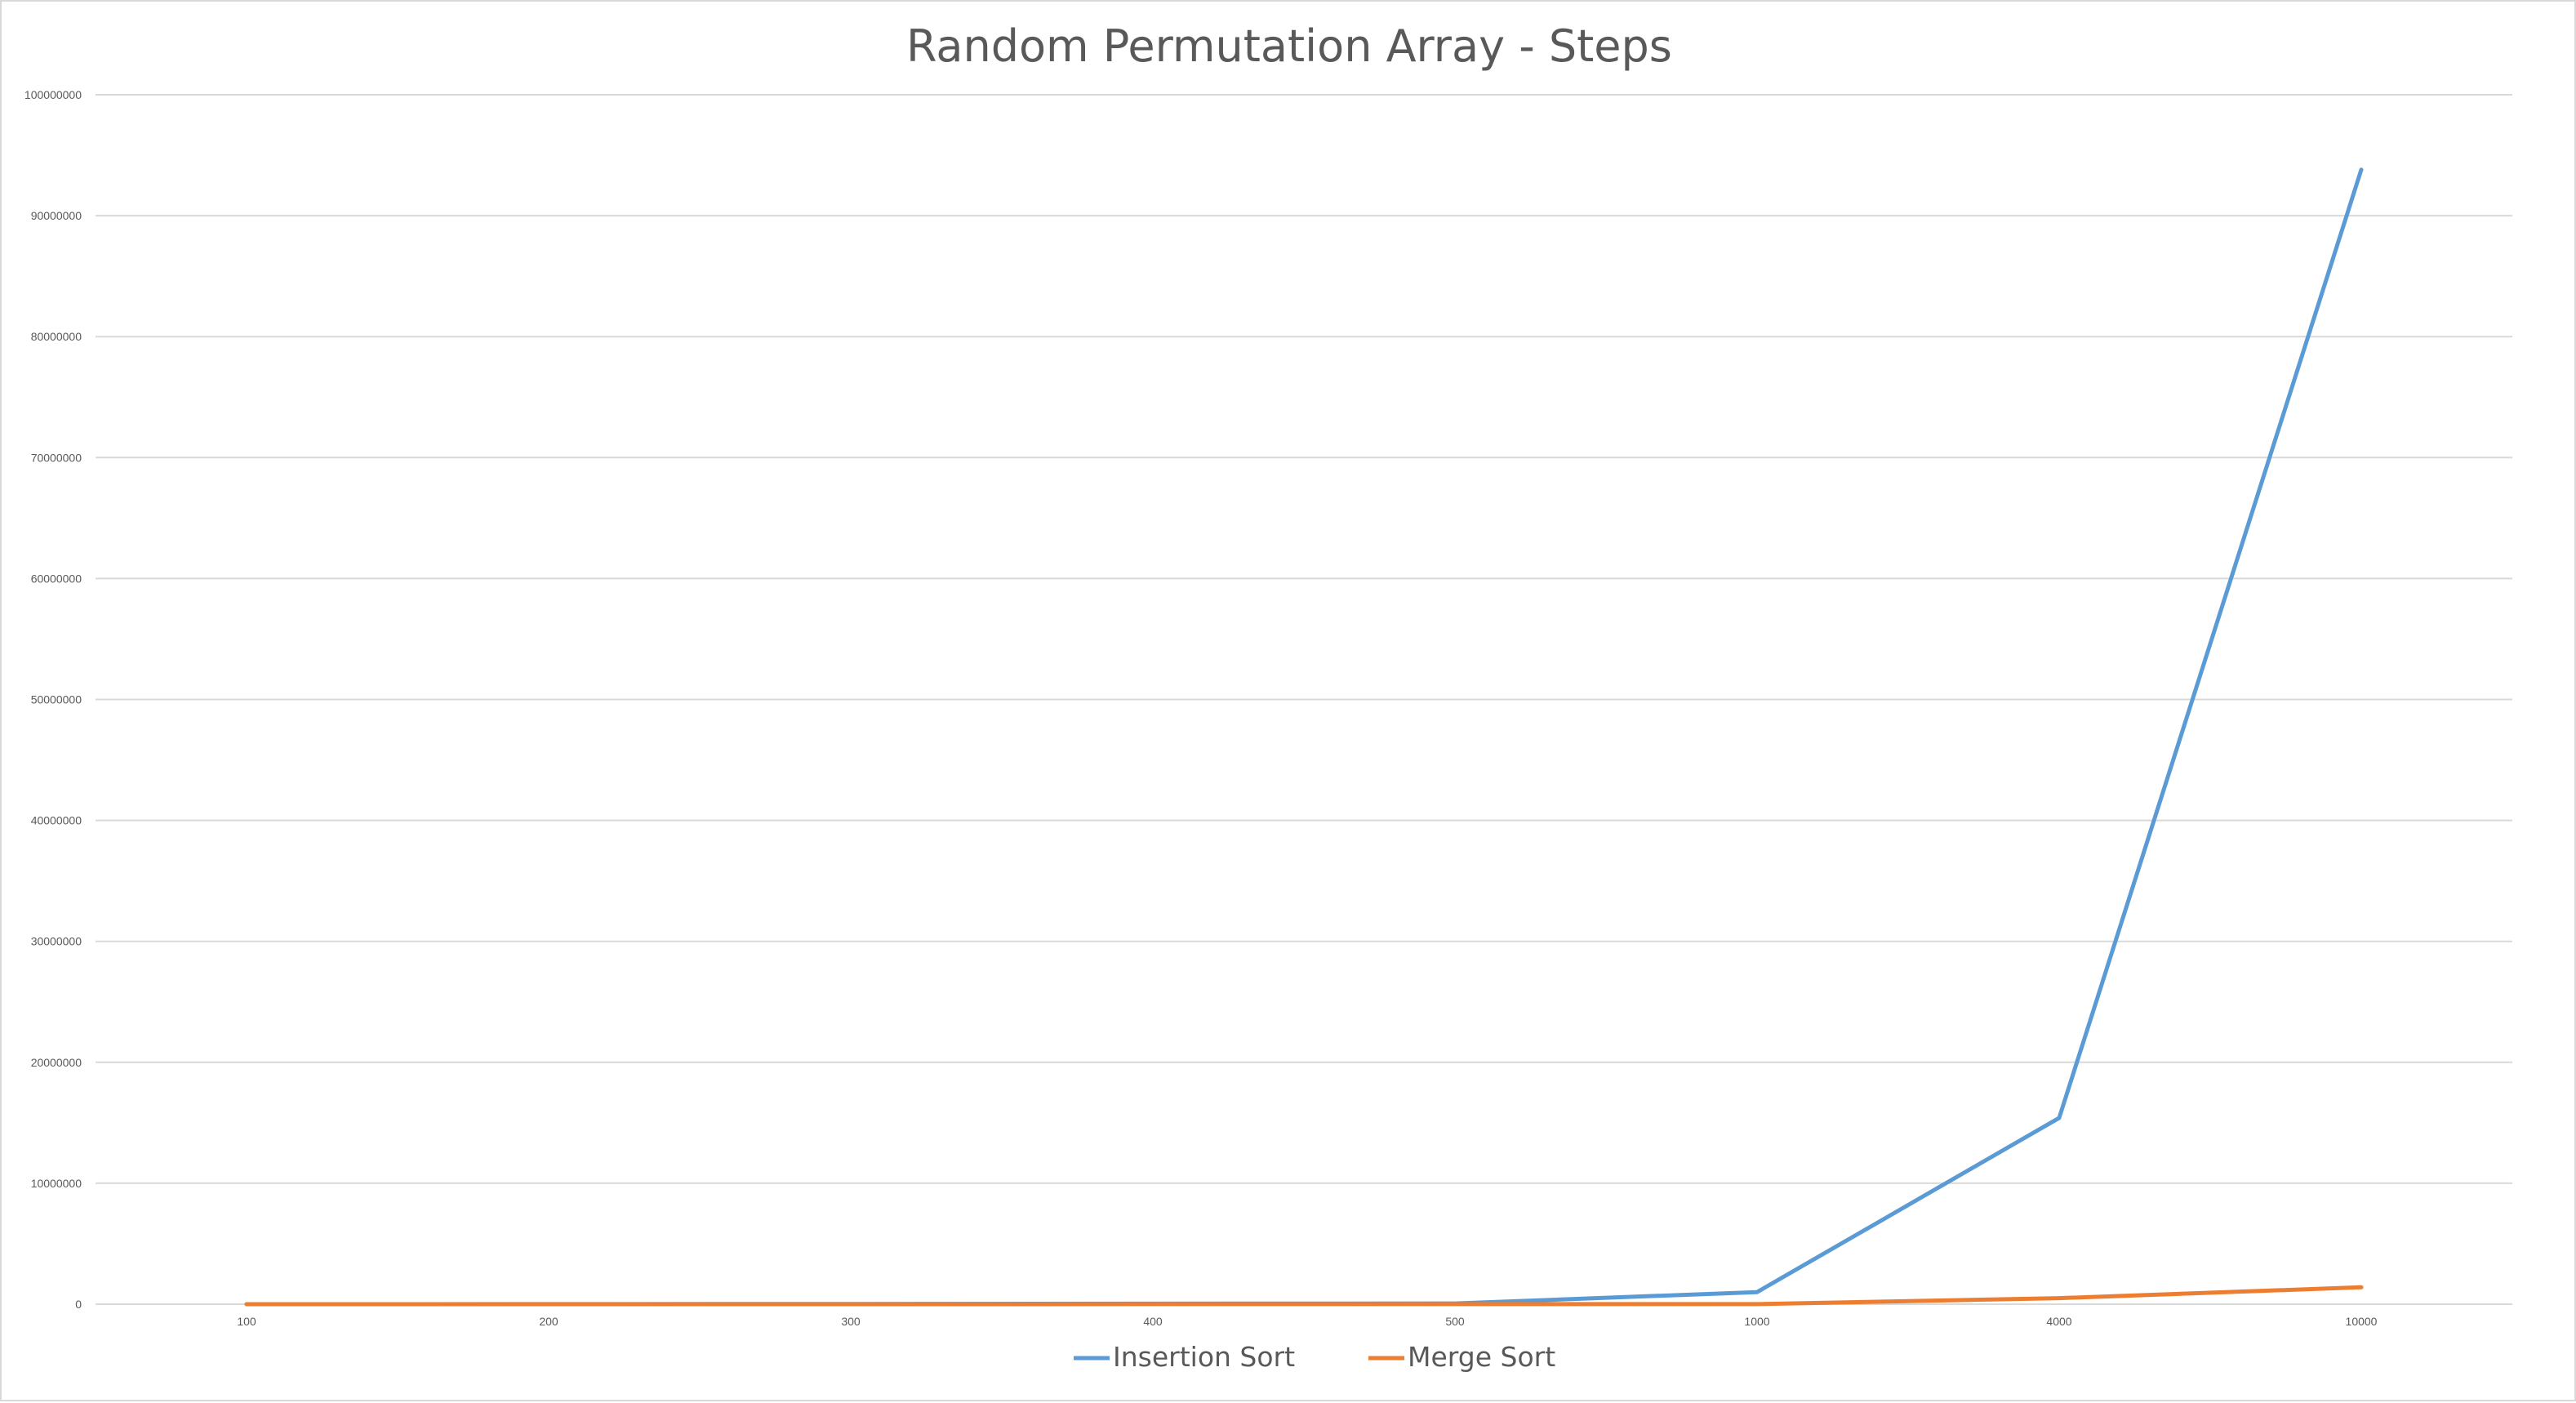 The height and width of the screenshot is (1403, 2576). Describe the element at coordinates (1204, 1357) in the screenshot. I see `legend-label: Insertion Sort` at that location.